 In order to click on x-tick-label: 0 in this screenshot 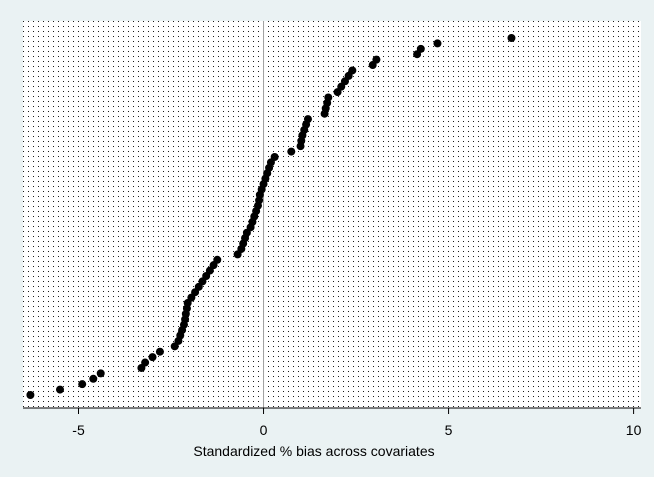, I will do `click(264, 430)`.